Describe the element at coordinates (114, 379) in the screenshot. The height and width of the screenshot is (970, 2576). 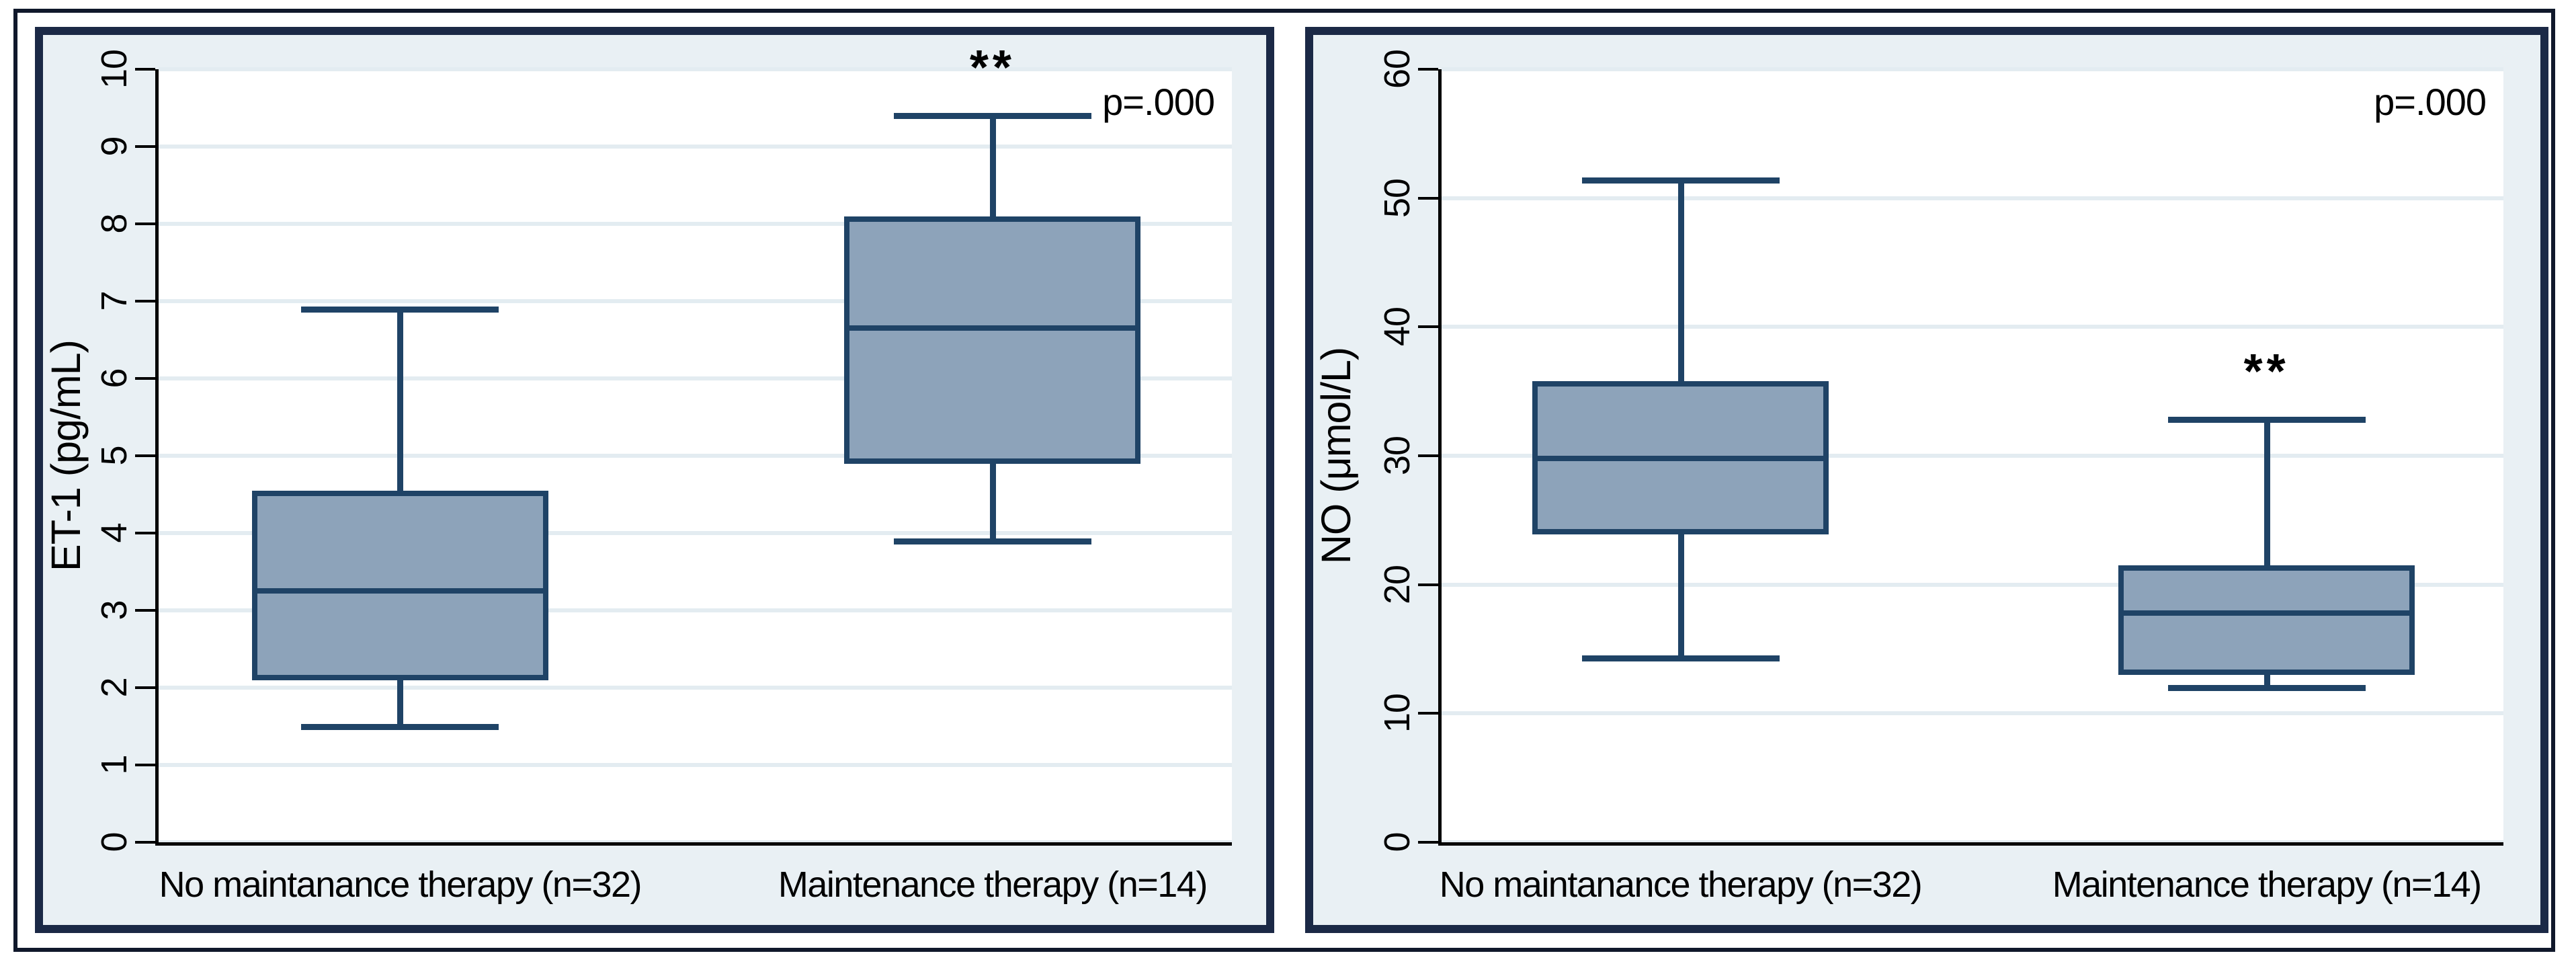
I see `y-tick-label: 6` at that location.